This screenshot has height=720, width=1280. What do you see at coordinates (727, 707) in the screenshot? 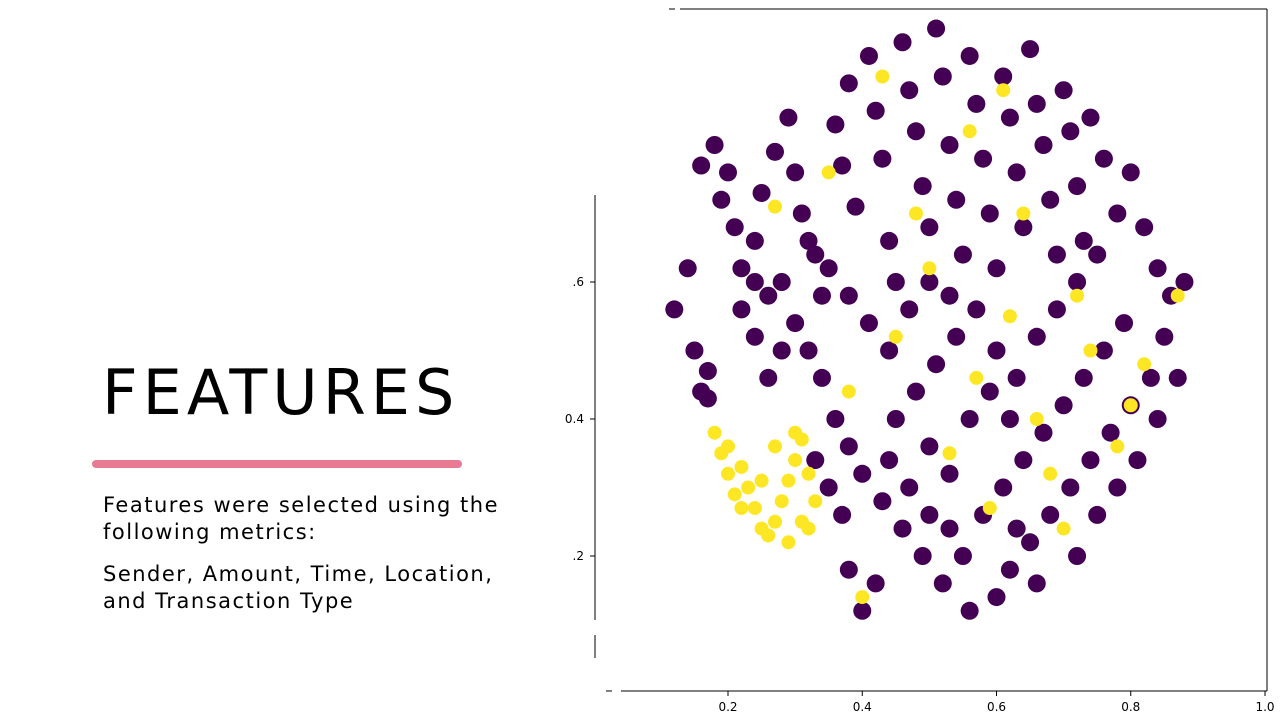
I see `x-tick-label: 0.2` at bounding box center [727, 707].